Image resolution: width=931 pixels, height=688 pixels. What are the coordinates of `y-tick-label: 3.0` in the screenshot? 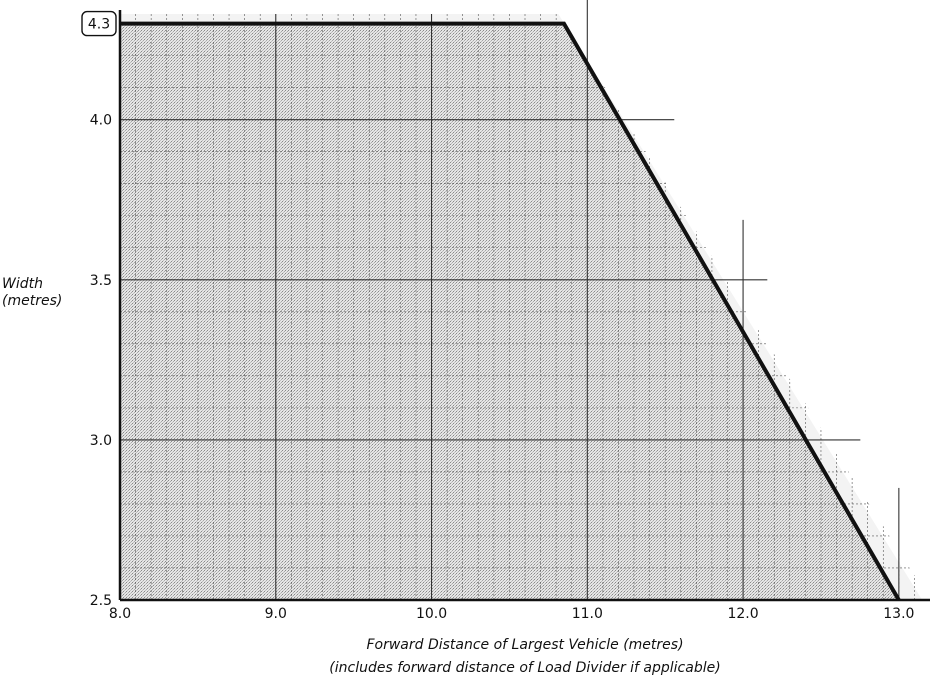 It's located at (101, 441).